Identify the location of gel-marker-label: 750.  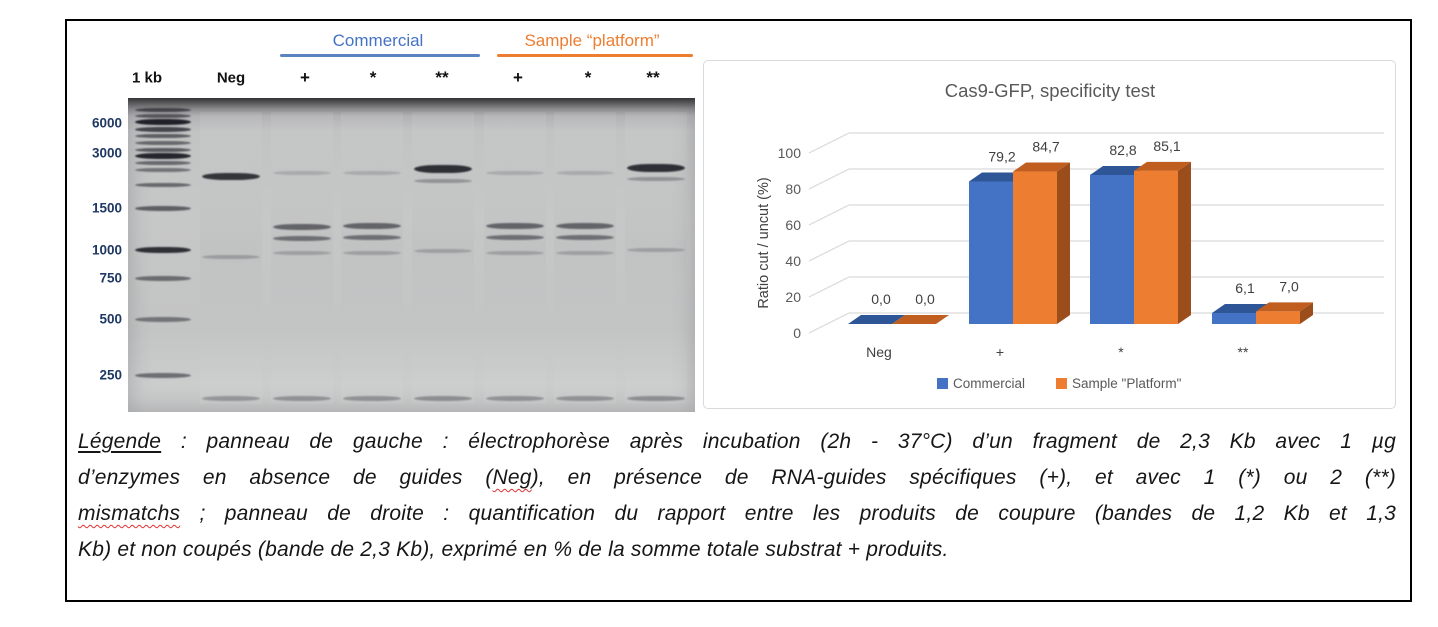
(110, 278).